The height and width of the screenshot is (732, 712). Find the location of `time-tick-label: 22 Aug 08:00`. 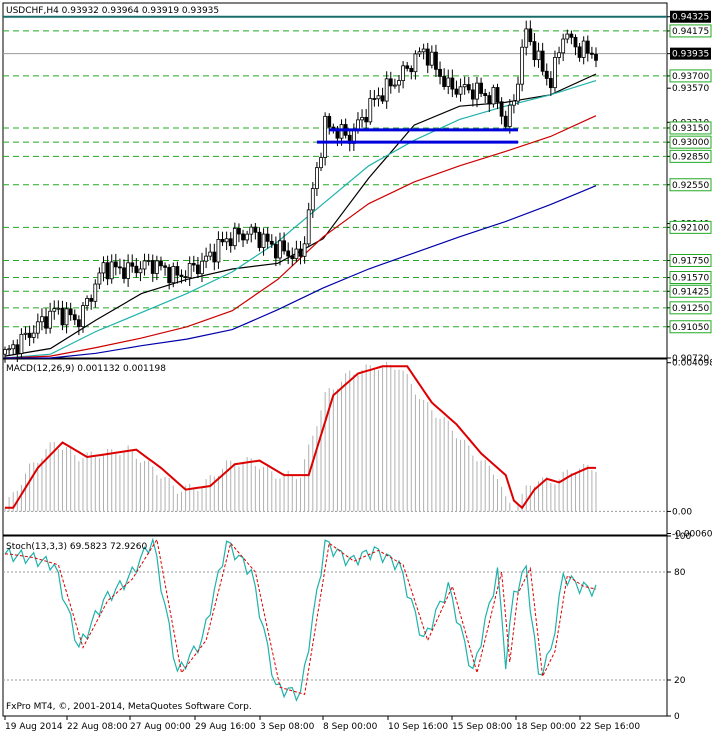

time-tick-label: 22 Aug 08:00 is located at coordinates (97, 727).